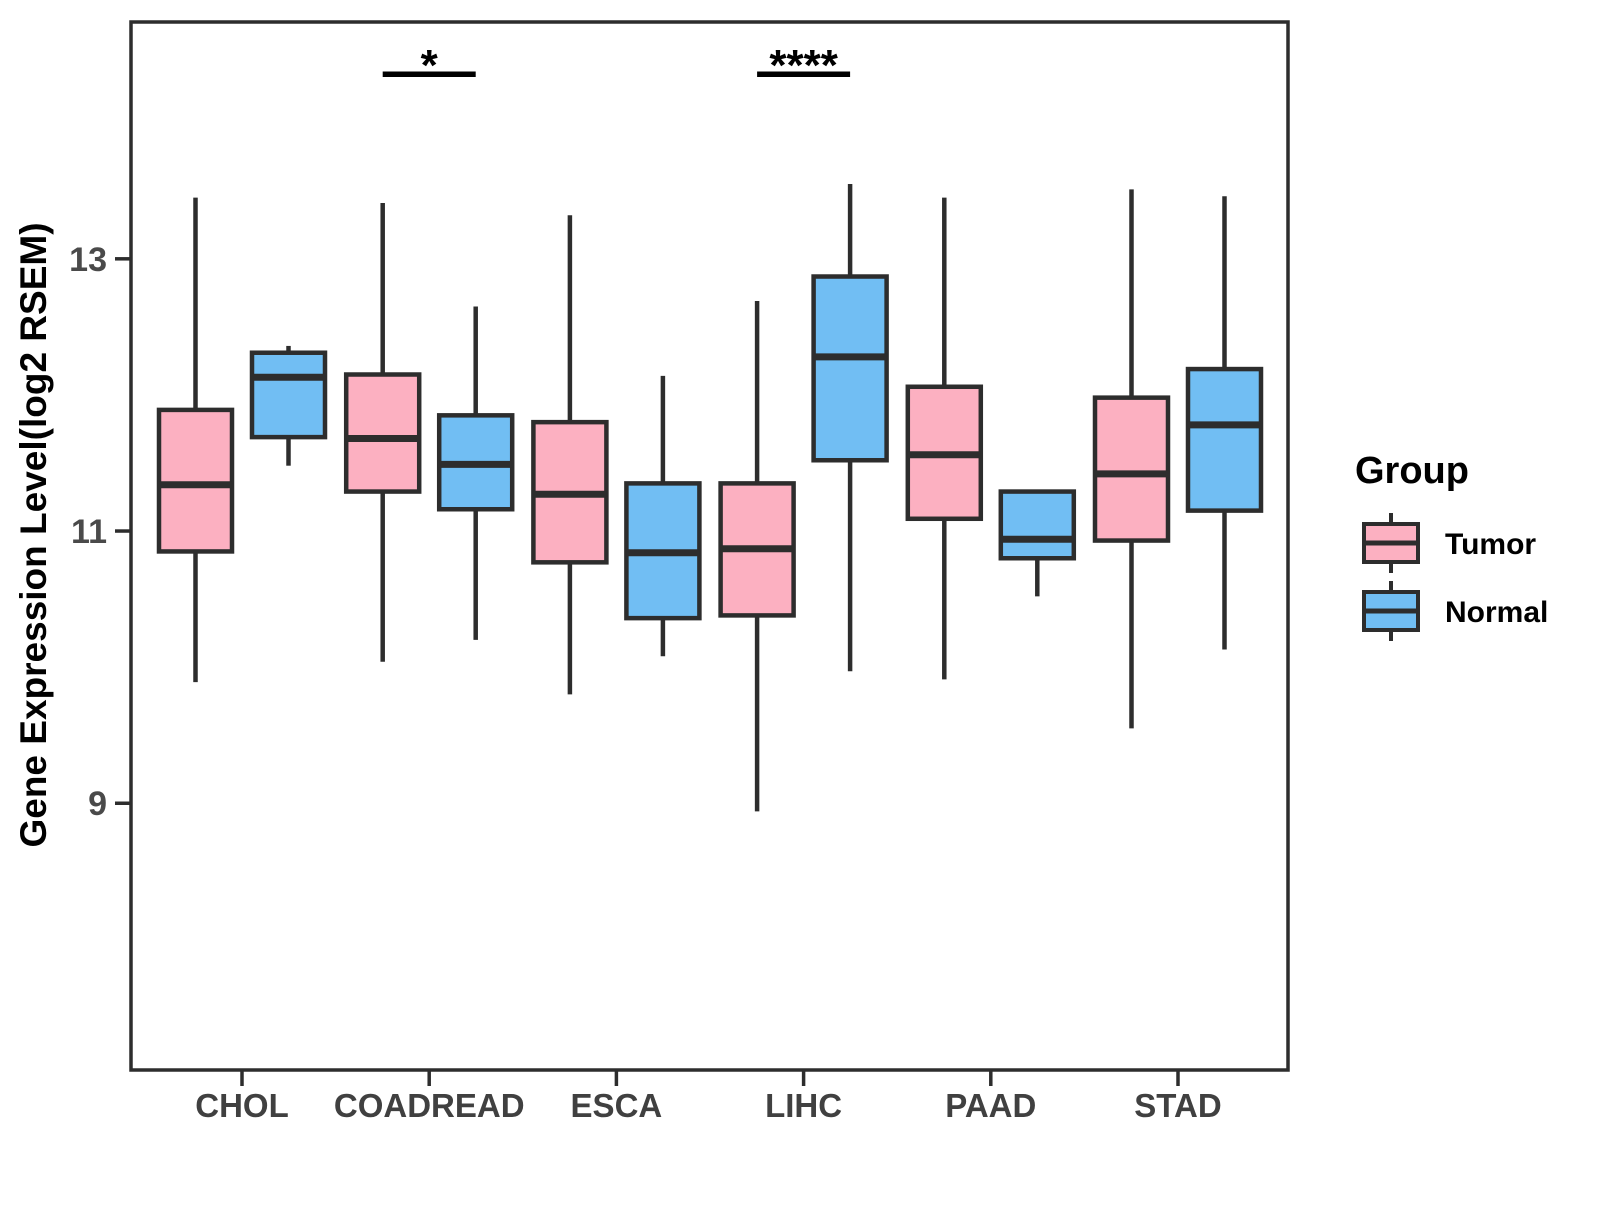 The width and height of the screenshot is (1600, 1205). I want to click on box-tumor-STAD, so click(1131, 469).